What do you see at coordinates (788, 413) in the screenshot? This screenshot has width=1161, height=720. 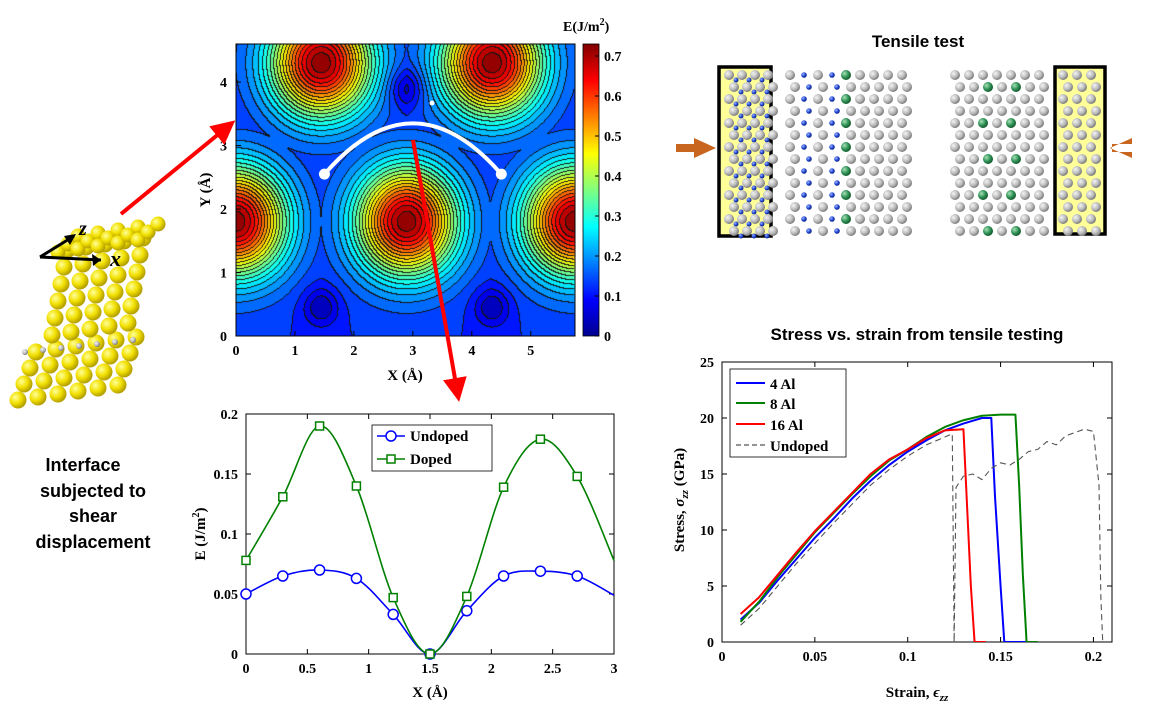 I see `stress-legend: 4 Al 8 Al 16 Al Undoped` at bounding box center [788, 413].